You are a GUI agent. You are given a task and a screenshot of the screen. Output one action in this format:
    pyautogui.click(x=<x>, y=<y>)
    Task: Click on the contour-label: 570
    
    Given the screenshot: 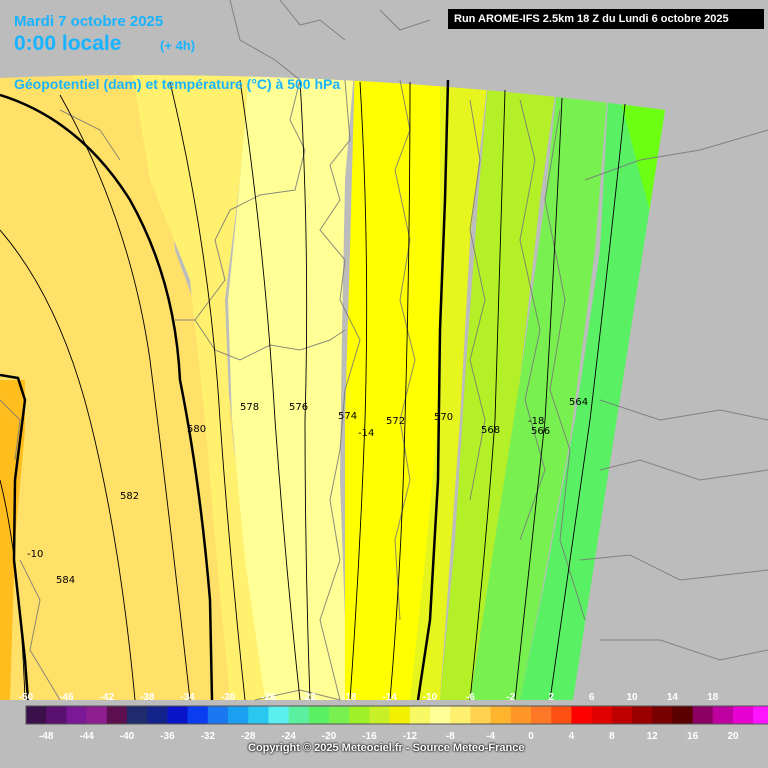 What is the action you would take?
    pyautogui.click(x=443, y=417)
    